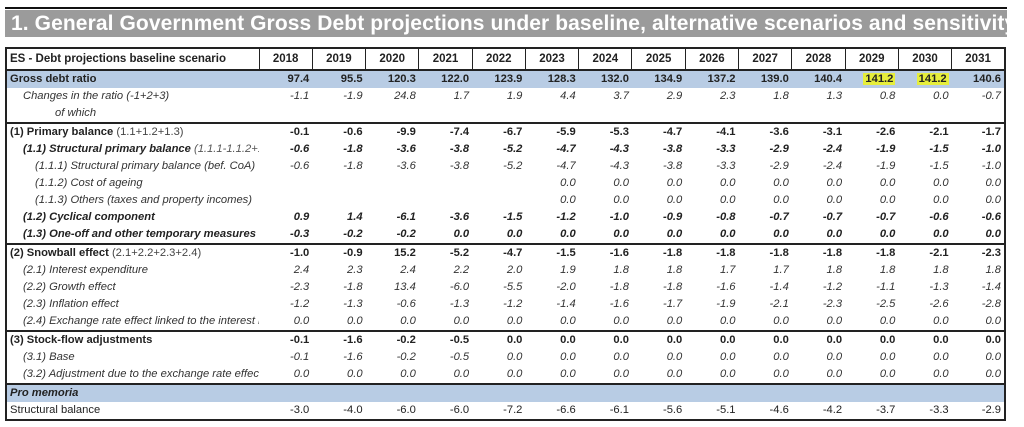  What do you see at coordinates (551, 217) in the screenshot?
I see `value-cell: -1.2` at bounding box center [551, 217].